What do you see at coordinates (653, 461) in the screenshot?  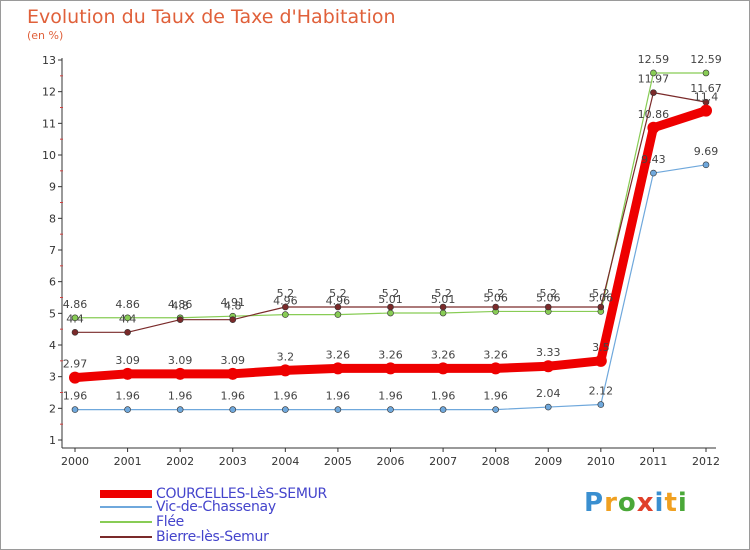 I see `x-tick-label: 2011` at bounding box center [653, 461].